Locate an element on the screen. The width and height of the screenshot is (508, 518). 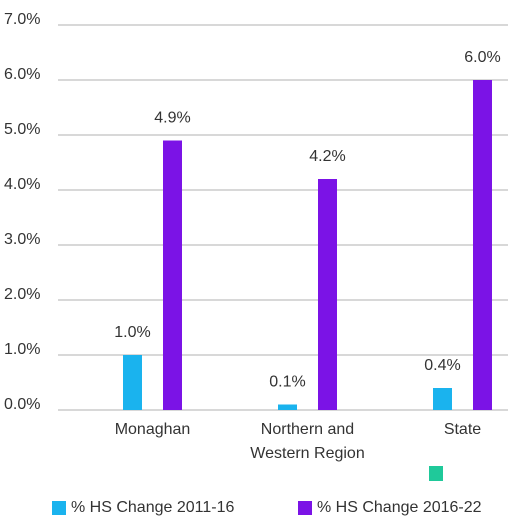
data-label: 4.2% is located at coordinates (327, 156).